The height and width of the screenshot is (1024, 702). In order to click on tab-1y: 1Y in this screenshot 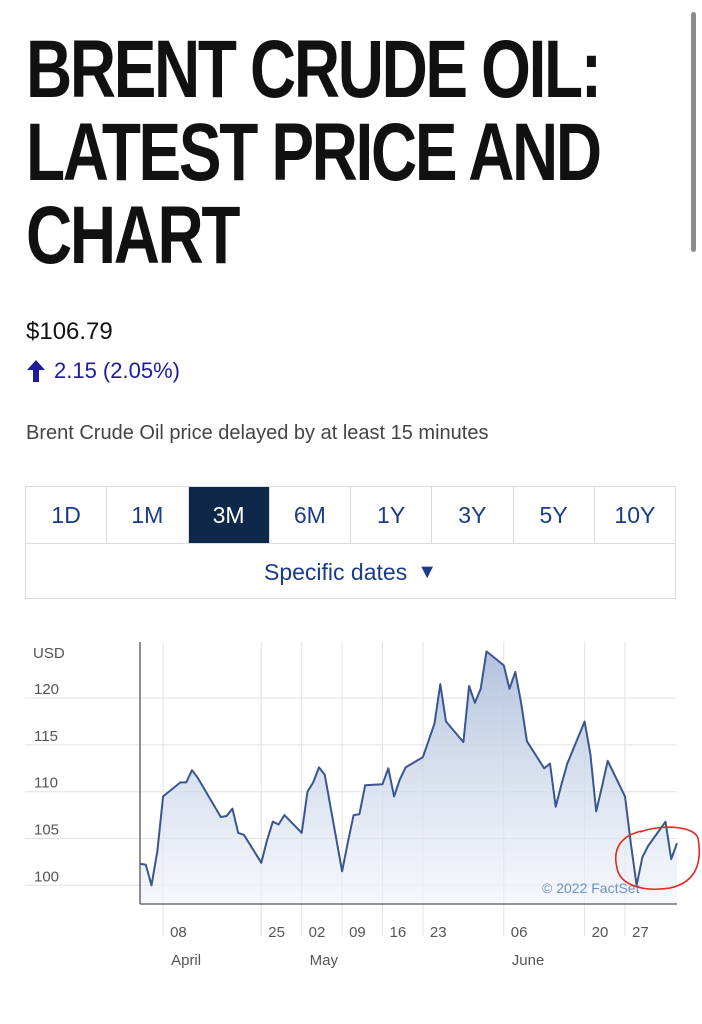, I will do `click(392, 515)`.